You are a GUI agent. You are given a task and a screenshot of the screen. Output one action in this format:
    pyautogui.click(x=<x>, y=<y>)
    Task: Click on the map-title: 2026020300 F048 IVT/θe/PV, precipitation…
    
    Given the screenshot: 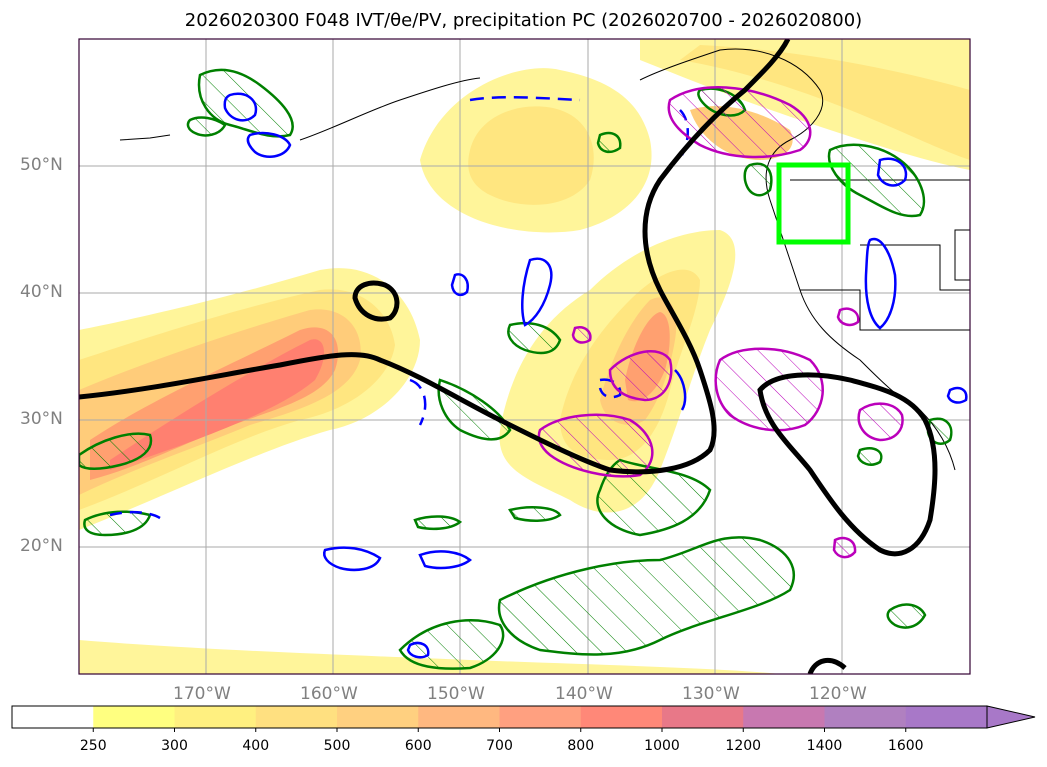 What is the action you would take?
    pyautogui.click(x=523, y=20)
    